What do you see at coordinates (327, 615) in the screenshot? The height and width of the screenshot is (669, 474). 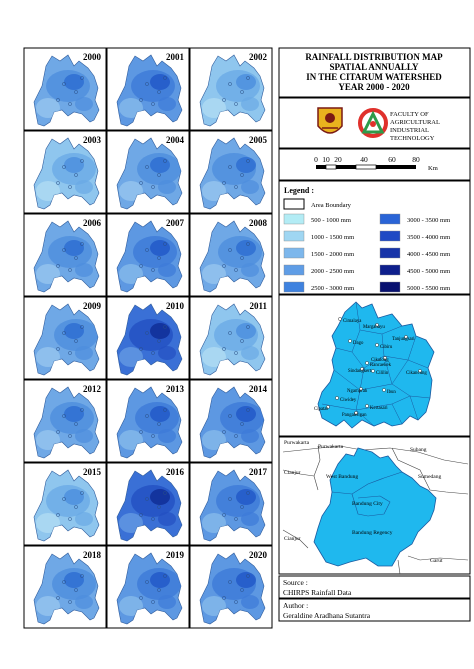 I see `author-value: Geraldine Aradhana Sutantra` at bounding box center [327, 615].